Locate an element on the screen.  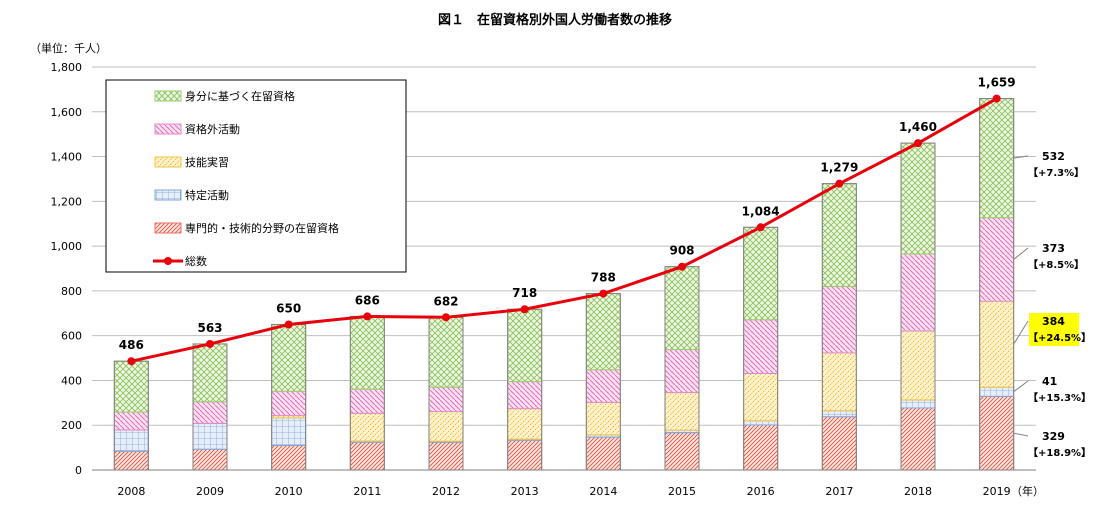
y-tick-label: 1,600 is located at coordinates (67, 112).